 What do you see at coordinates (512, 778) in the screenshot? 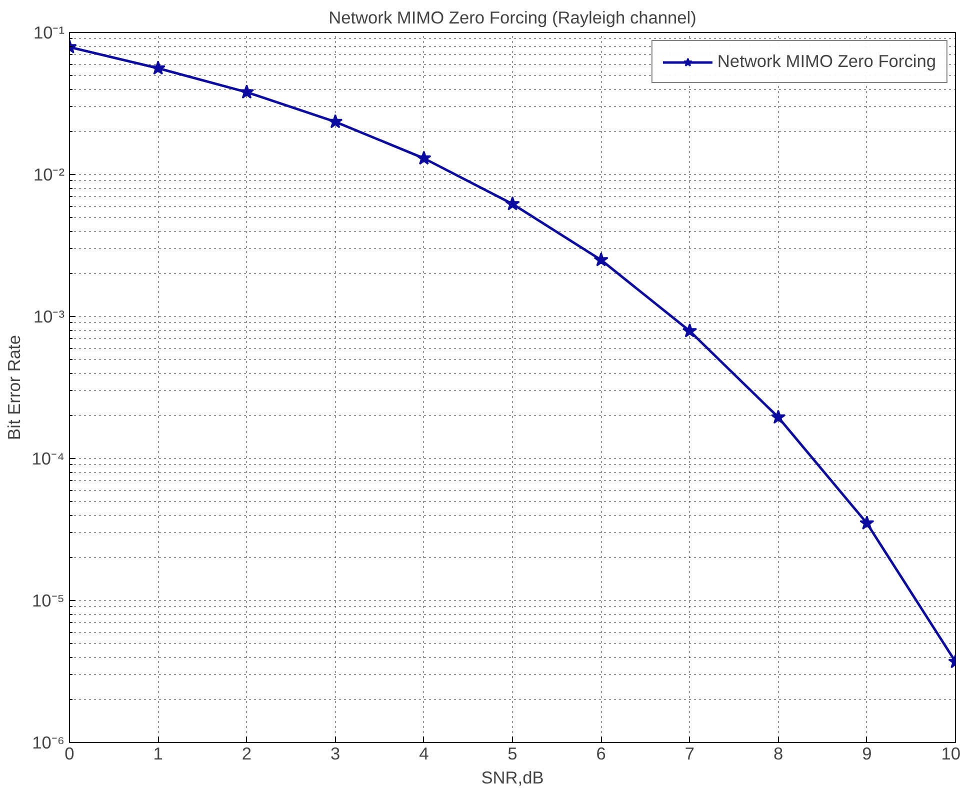
I see `x-axis-title: SNR,dB` at bounding box center [512, 778].